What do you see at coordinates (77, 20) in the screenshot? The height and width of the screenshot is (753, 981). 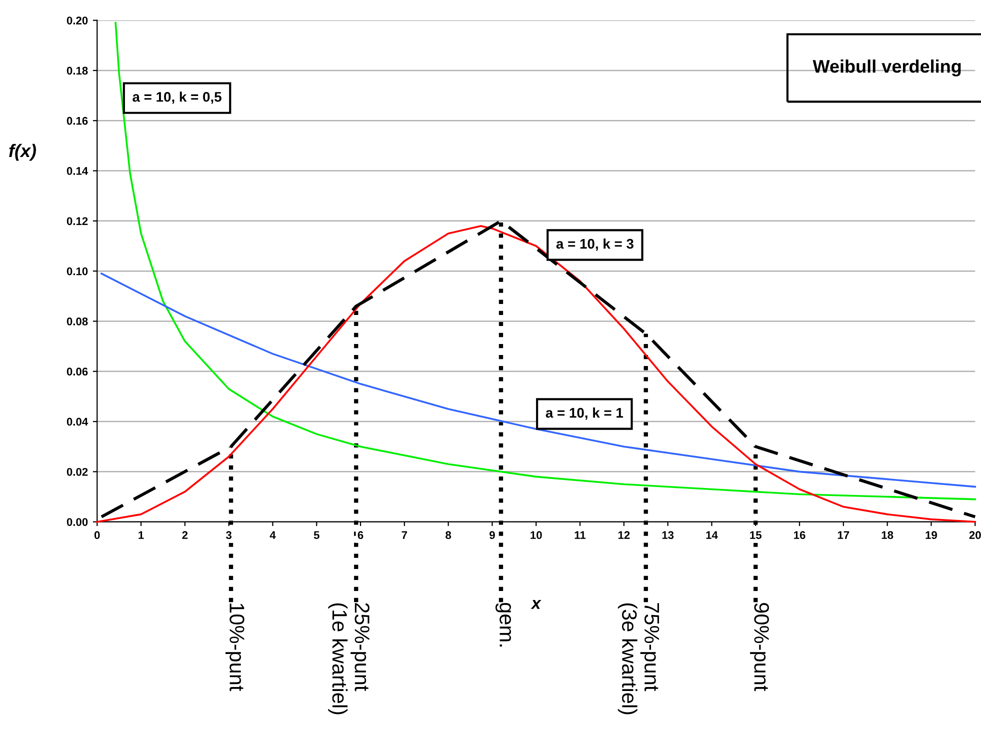 I see `y-tick-label: 0.20` at bounding box center [77, 20].